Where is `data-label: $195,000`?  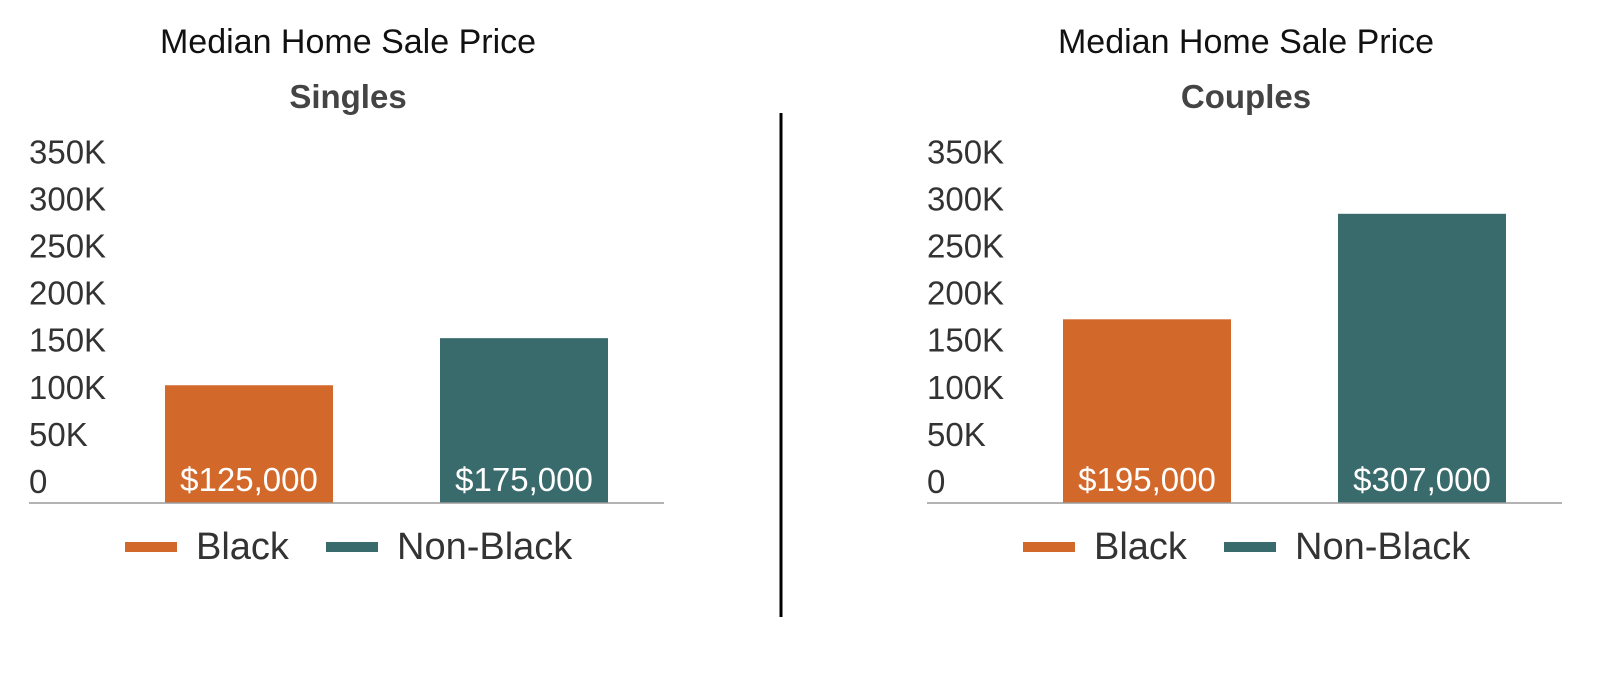 data-label: $195,000 is located at coordinates (1147, 479).